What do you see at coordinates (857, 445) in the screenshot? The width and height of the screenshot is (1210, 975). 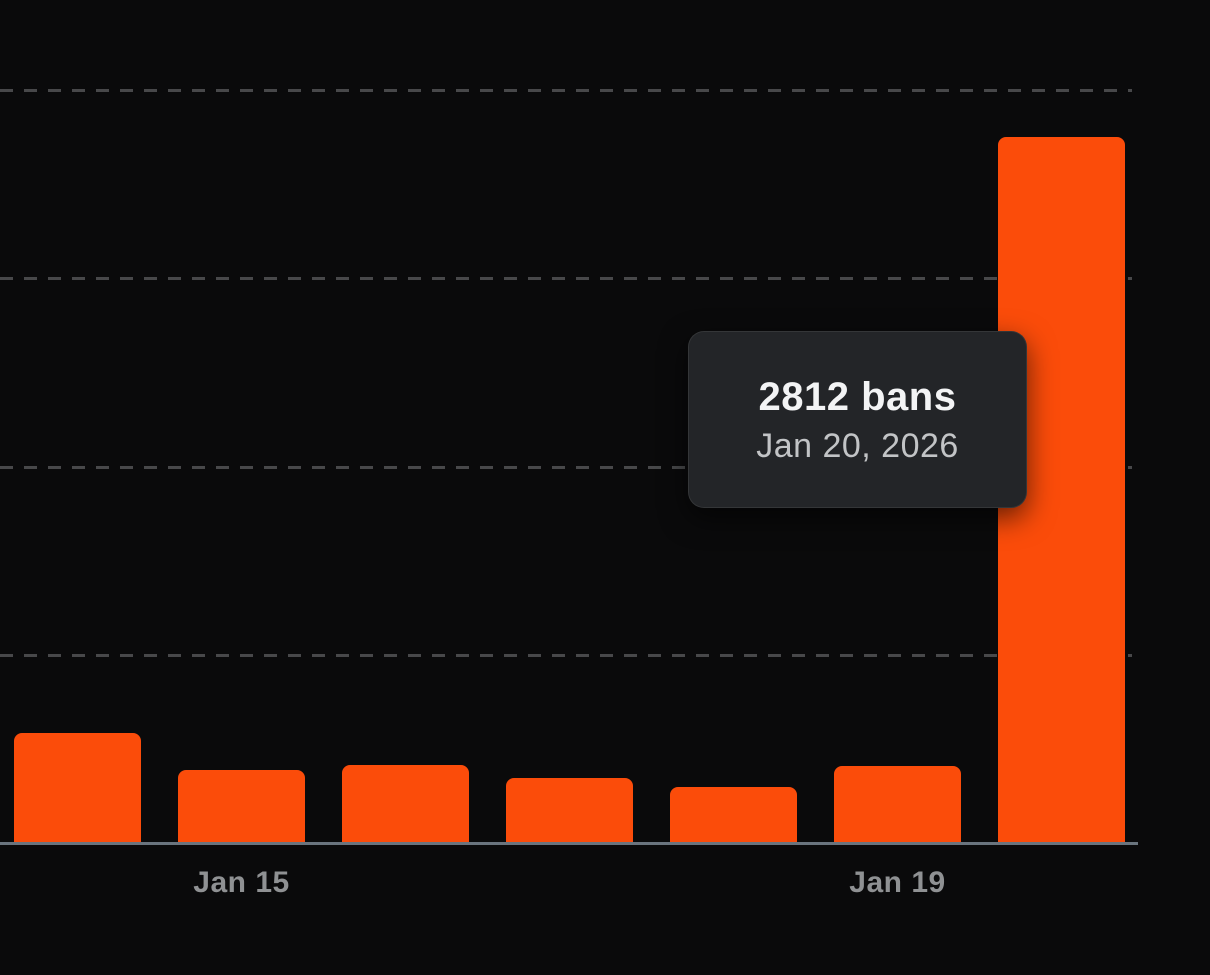 I see `tooltip-date-label: Jan 20, 2026` at bounding box center [857, 445].